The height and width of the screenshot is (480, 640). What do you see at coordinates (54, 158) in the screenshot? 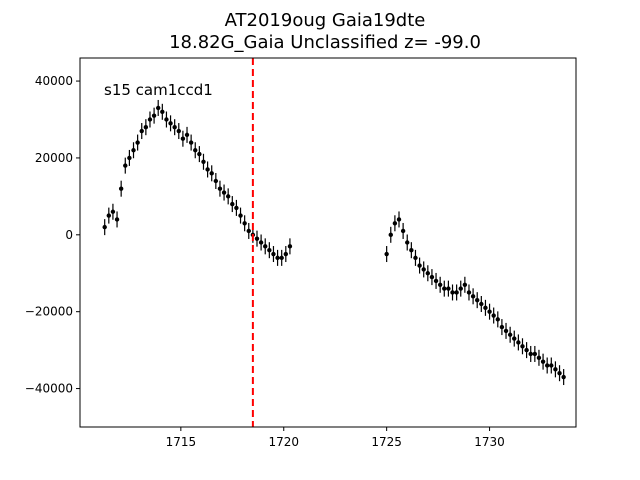
I see `y-tick-label: 20000` at bounding box center [54, 158].